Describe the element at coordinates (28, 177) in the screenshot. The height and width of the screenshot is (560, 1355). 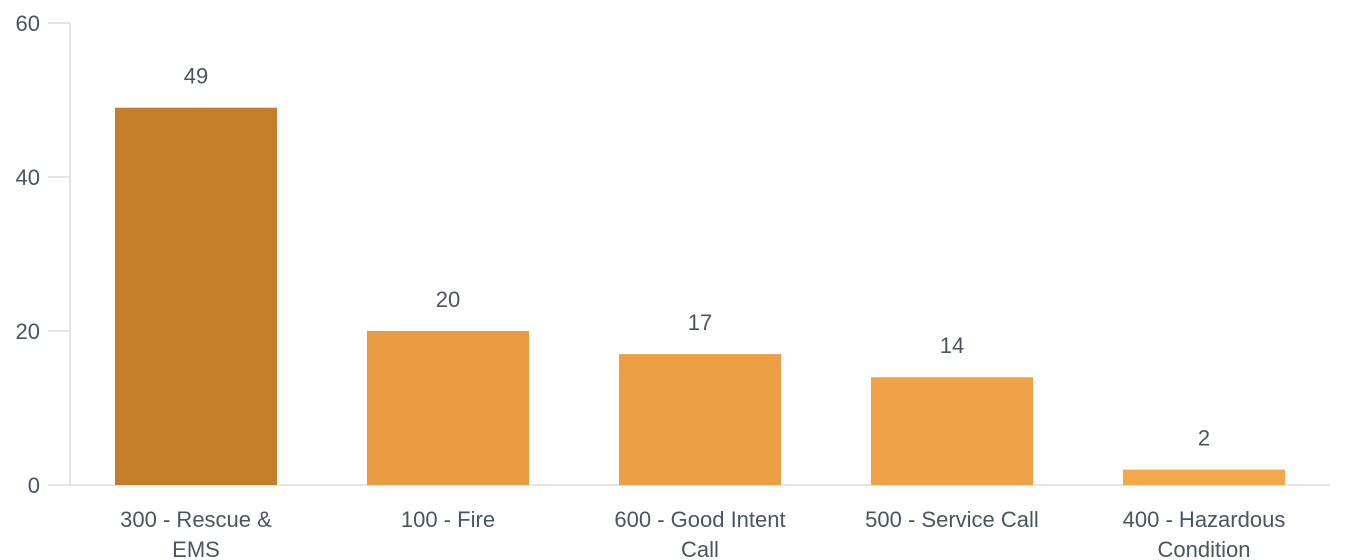
I see `y-tick-label: 40` at that location.